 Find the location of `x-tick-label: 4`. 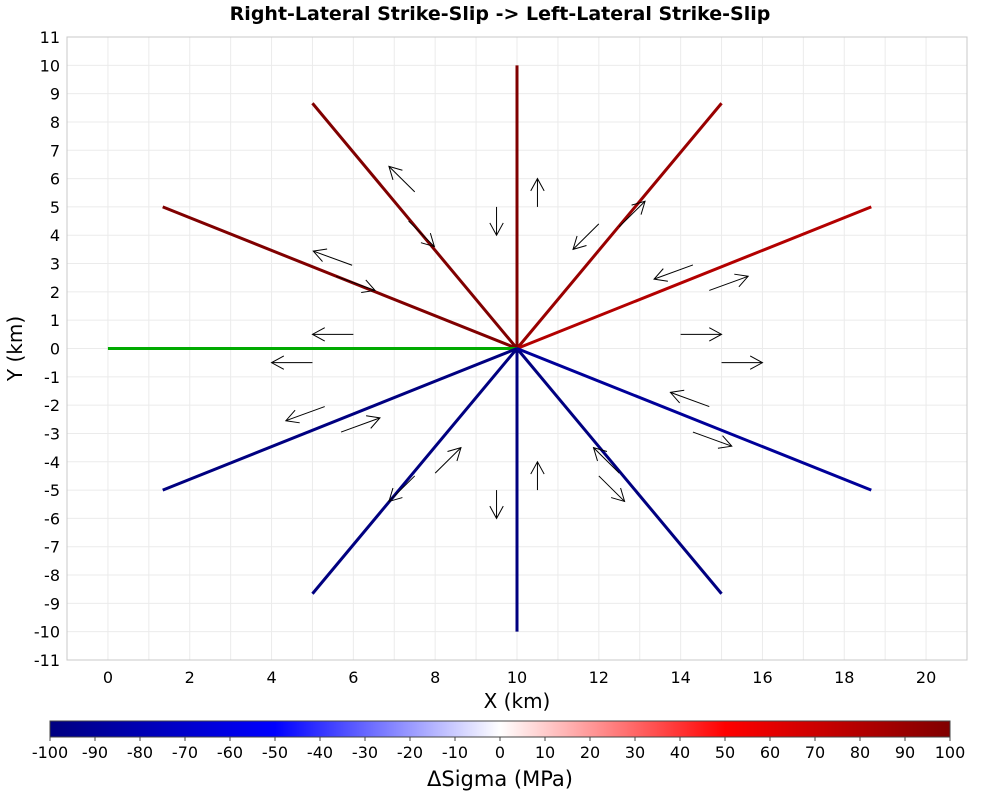

x-tick-label: 4 is located at coordinates (271, 677).